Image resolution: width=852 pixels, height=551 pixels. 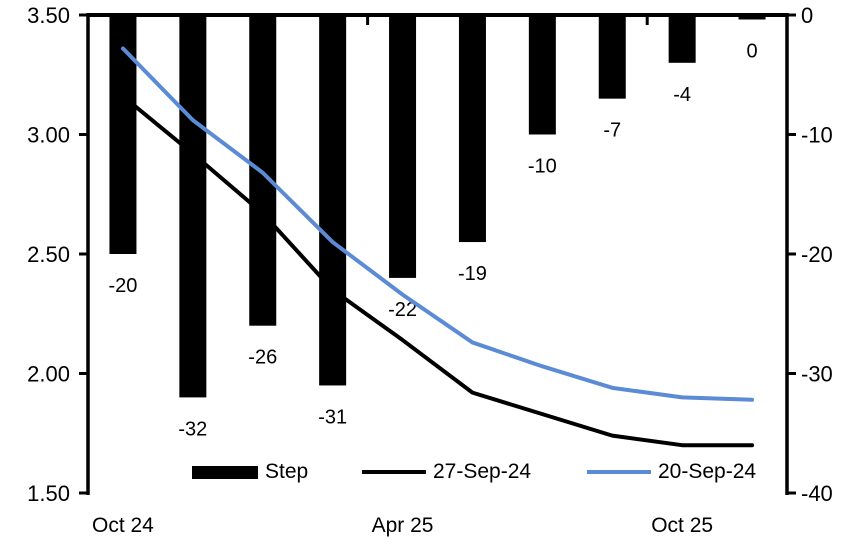 I want to click on bar-value-label: 0, so click(x=751, y=52).